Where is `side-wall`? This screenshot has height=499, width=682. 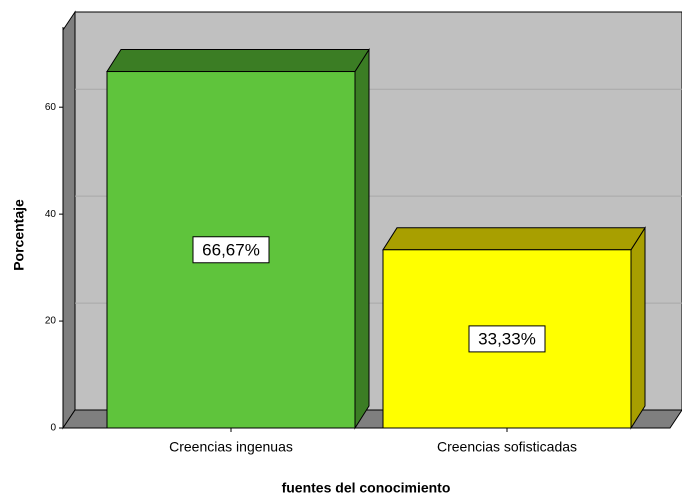 side-wall is located at coordinates (69, 220).